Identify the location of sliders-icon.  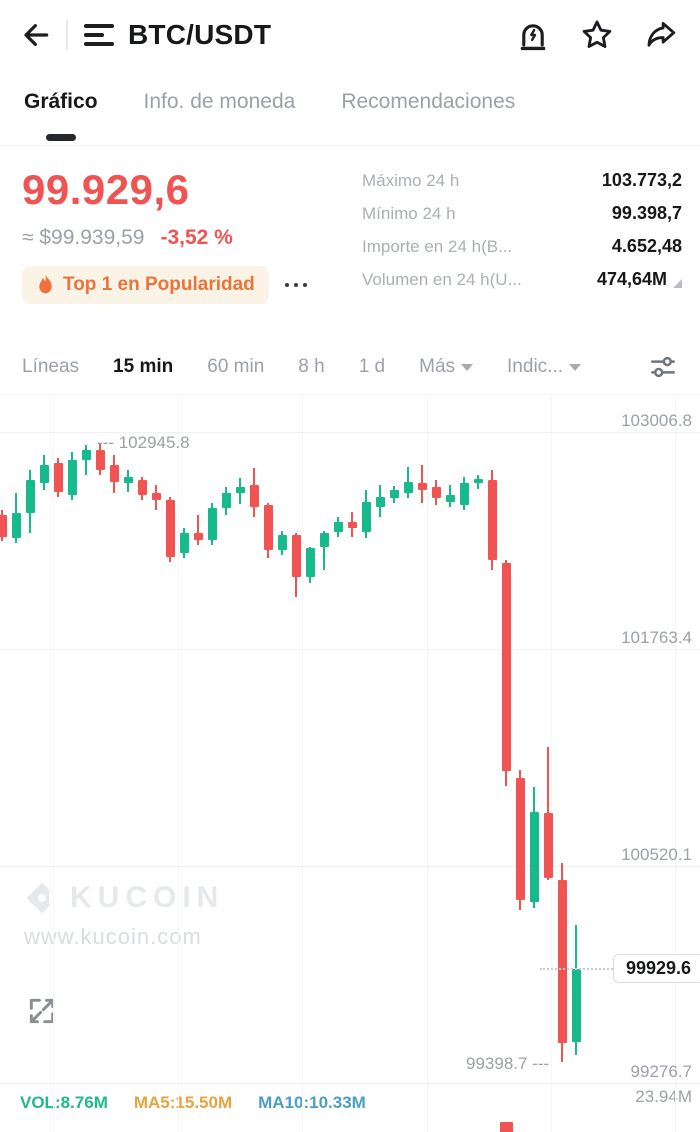
(663, 367).